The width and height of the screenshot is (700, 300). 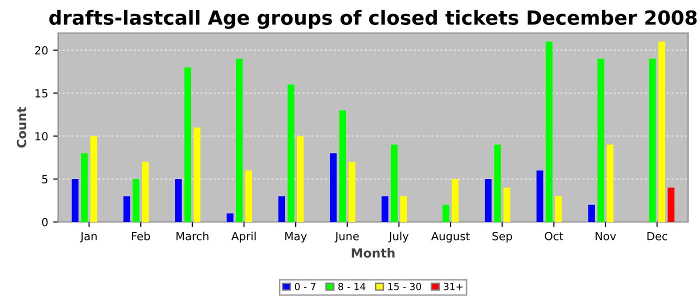 I want to click on x-tick-label: March, so click(x=192, y=236).